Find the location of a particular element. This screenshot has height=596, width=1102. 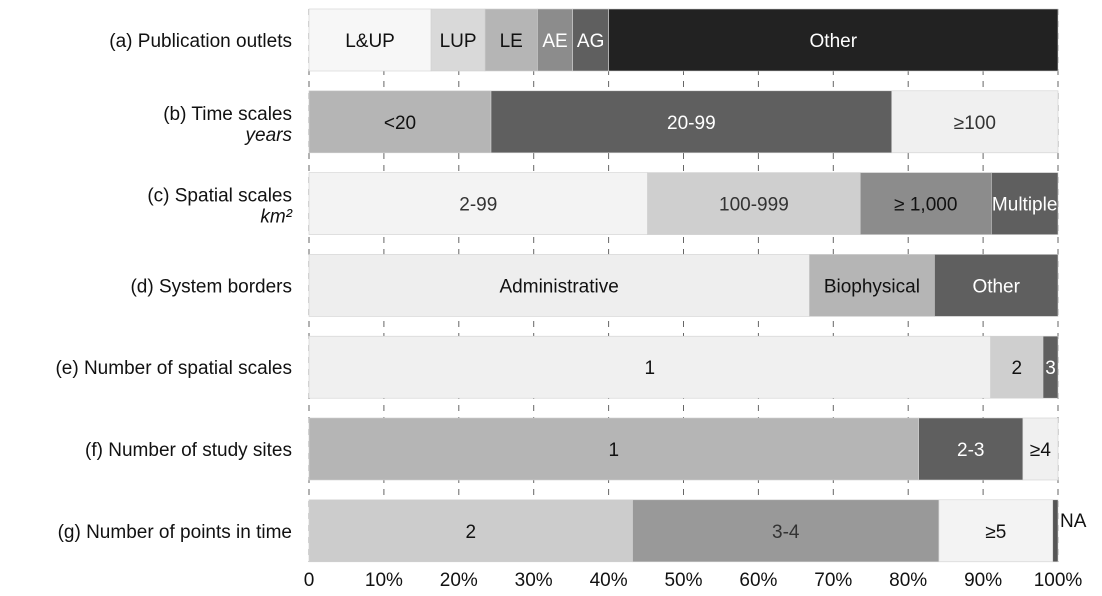

segment-label: Biophysical is located at coordinates (872, 286).